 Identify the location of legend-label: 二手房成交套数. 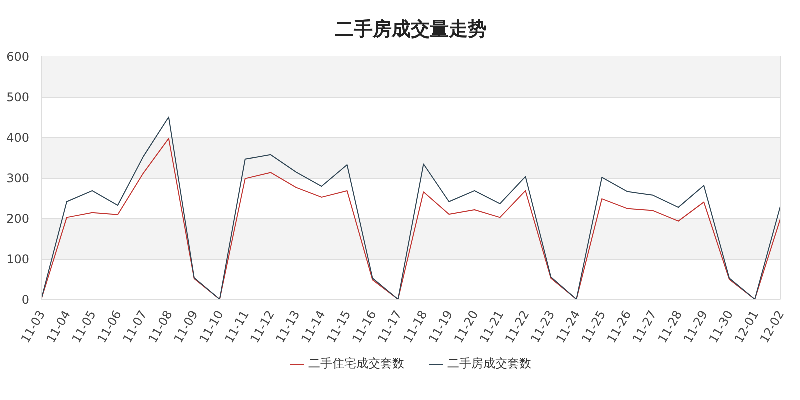
(490, 364).